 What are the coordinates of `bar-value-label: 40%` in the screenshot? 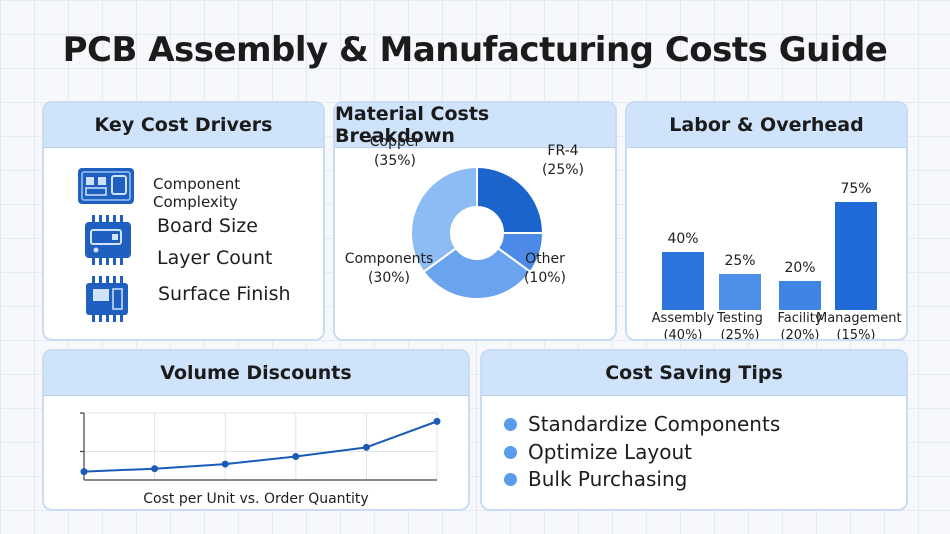 It's located at (683, 239).